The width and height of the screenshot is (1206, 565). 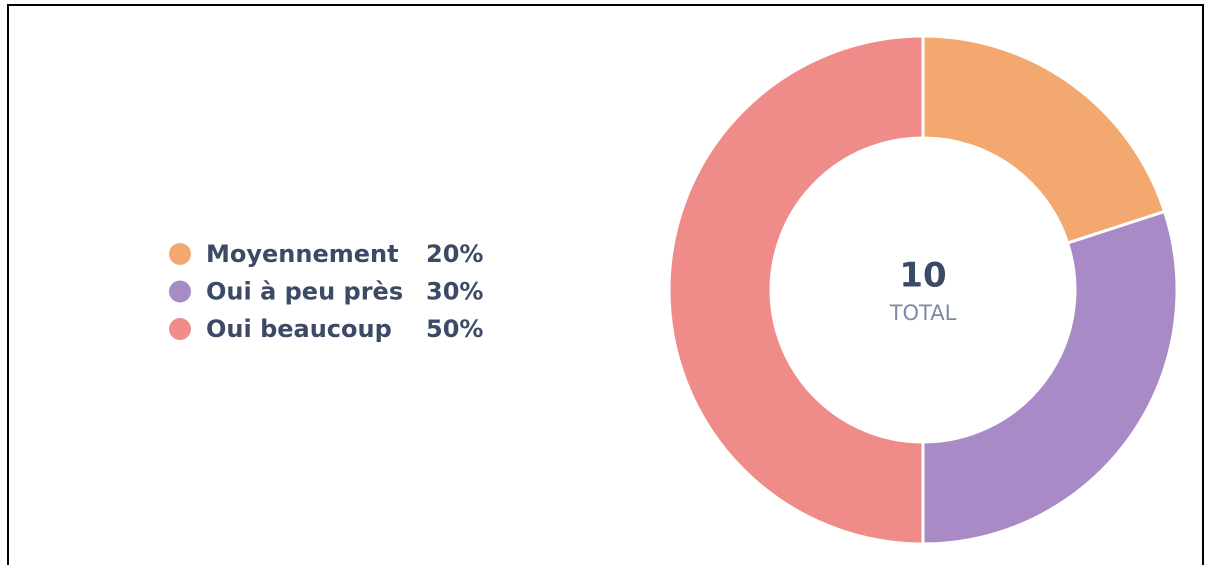 I want to click on legend-value: 20%, so click(x=454, y=254).